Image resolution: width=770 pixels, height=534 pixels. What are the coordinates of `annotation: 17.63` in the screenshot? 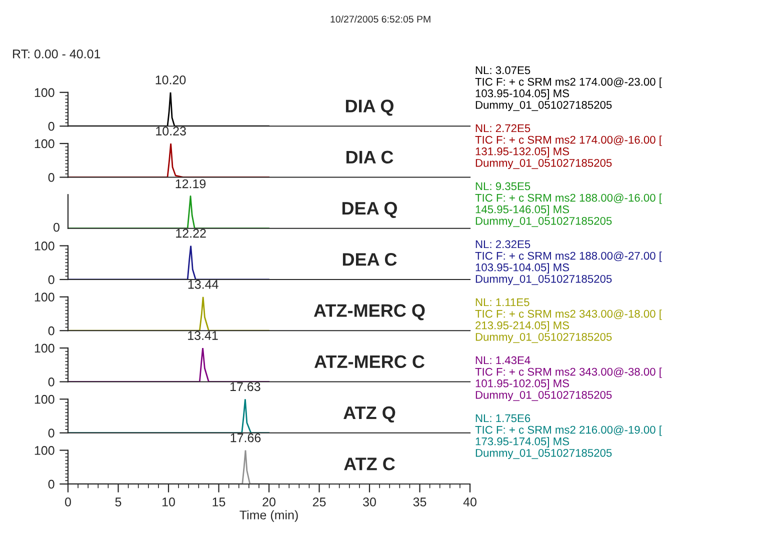 It's located at (245, 387).